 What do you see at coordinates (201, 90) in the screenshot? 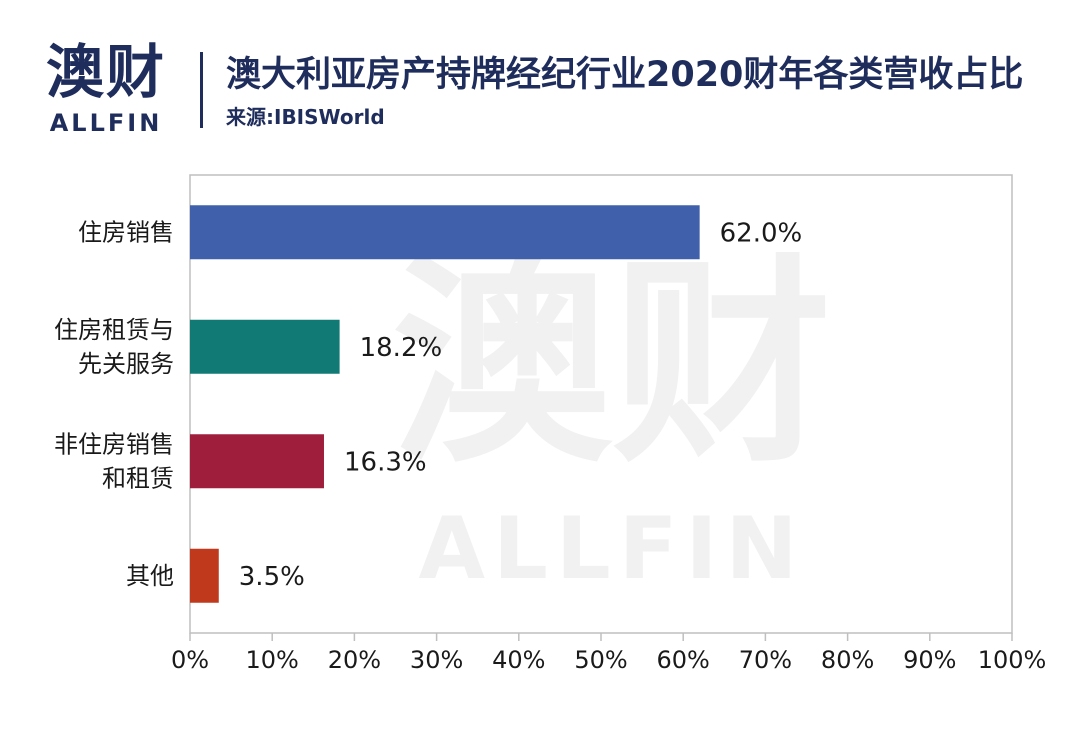
I see `header-divider` at bounding box center [201, 90].